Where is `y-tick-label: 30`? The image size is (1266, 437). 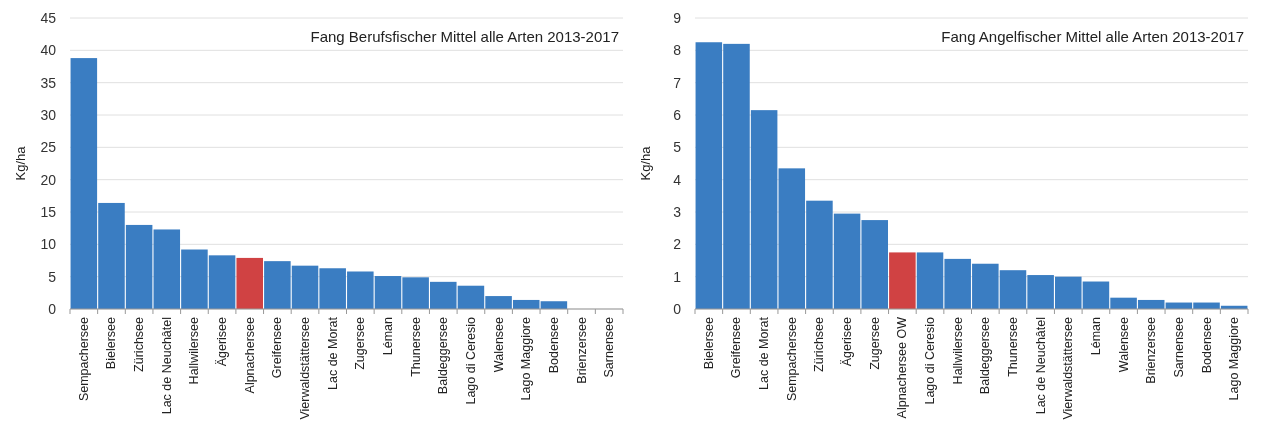
y-tick-label: 30 is located at coordinates (48, 115).